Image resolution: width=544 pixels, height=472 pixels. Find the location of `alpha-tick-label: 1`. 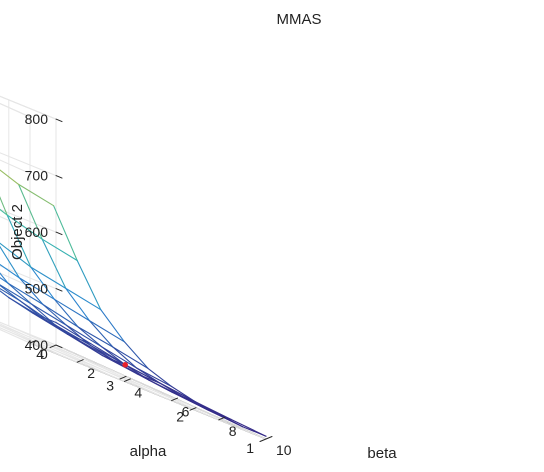

alpha-tick-label: 1 is located at coordinates (250, 448).